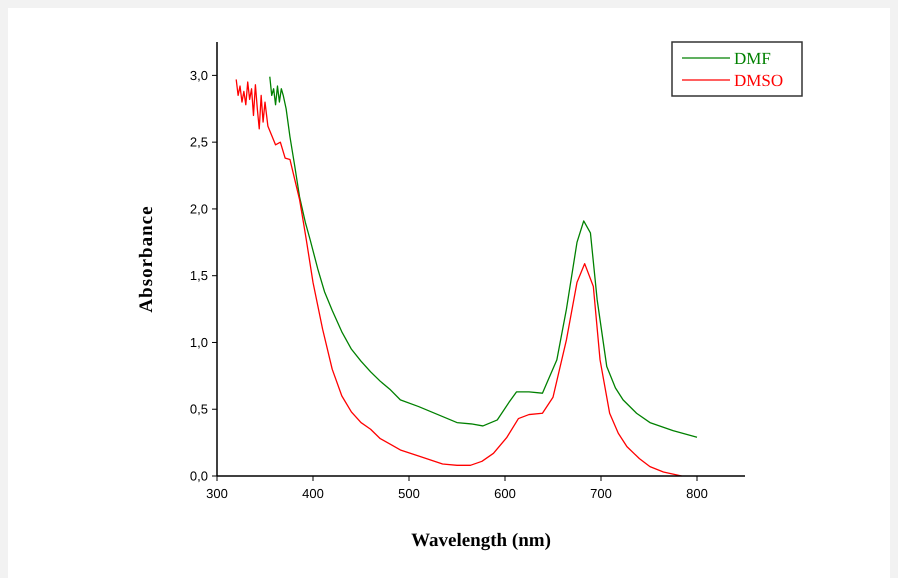 The image size is (898, 578). I want to click on x-tick-label: 400, so click(313, 493).